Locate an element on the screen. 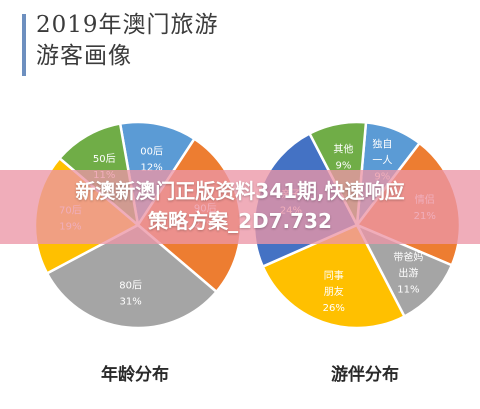 Image resolution: width=480 pixels, height=409 pixels. chart-caption-age: 年龄分布 is located at coordinates (135, 375).